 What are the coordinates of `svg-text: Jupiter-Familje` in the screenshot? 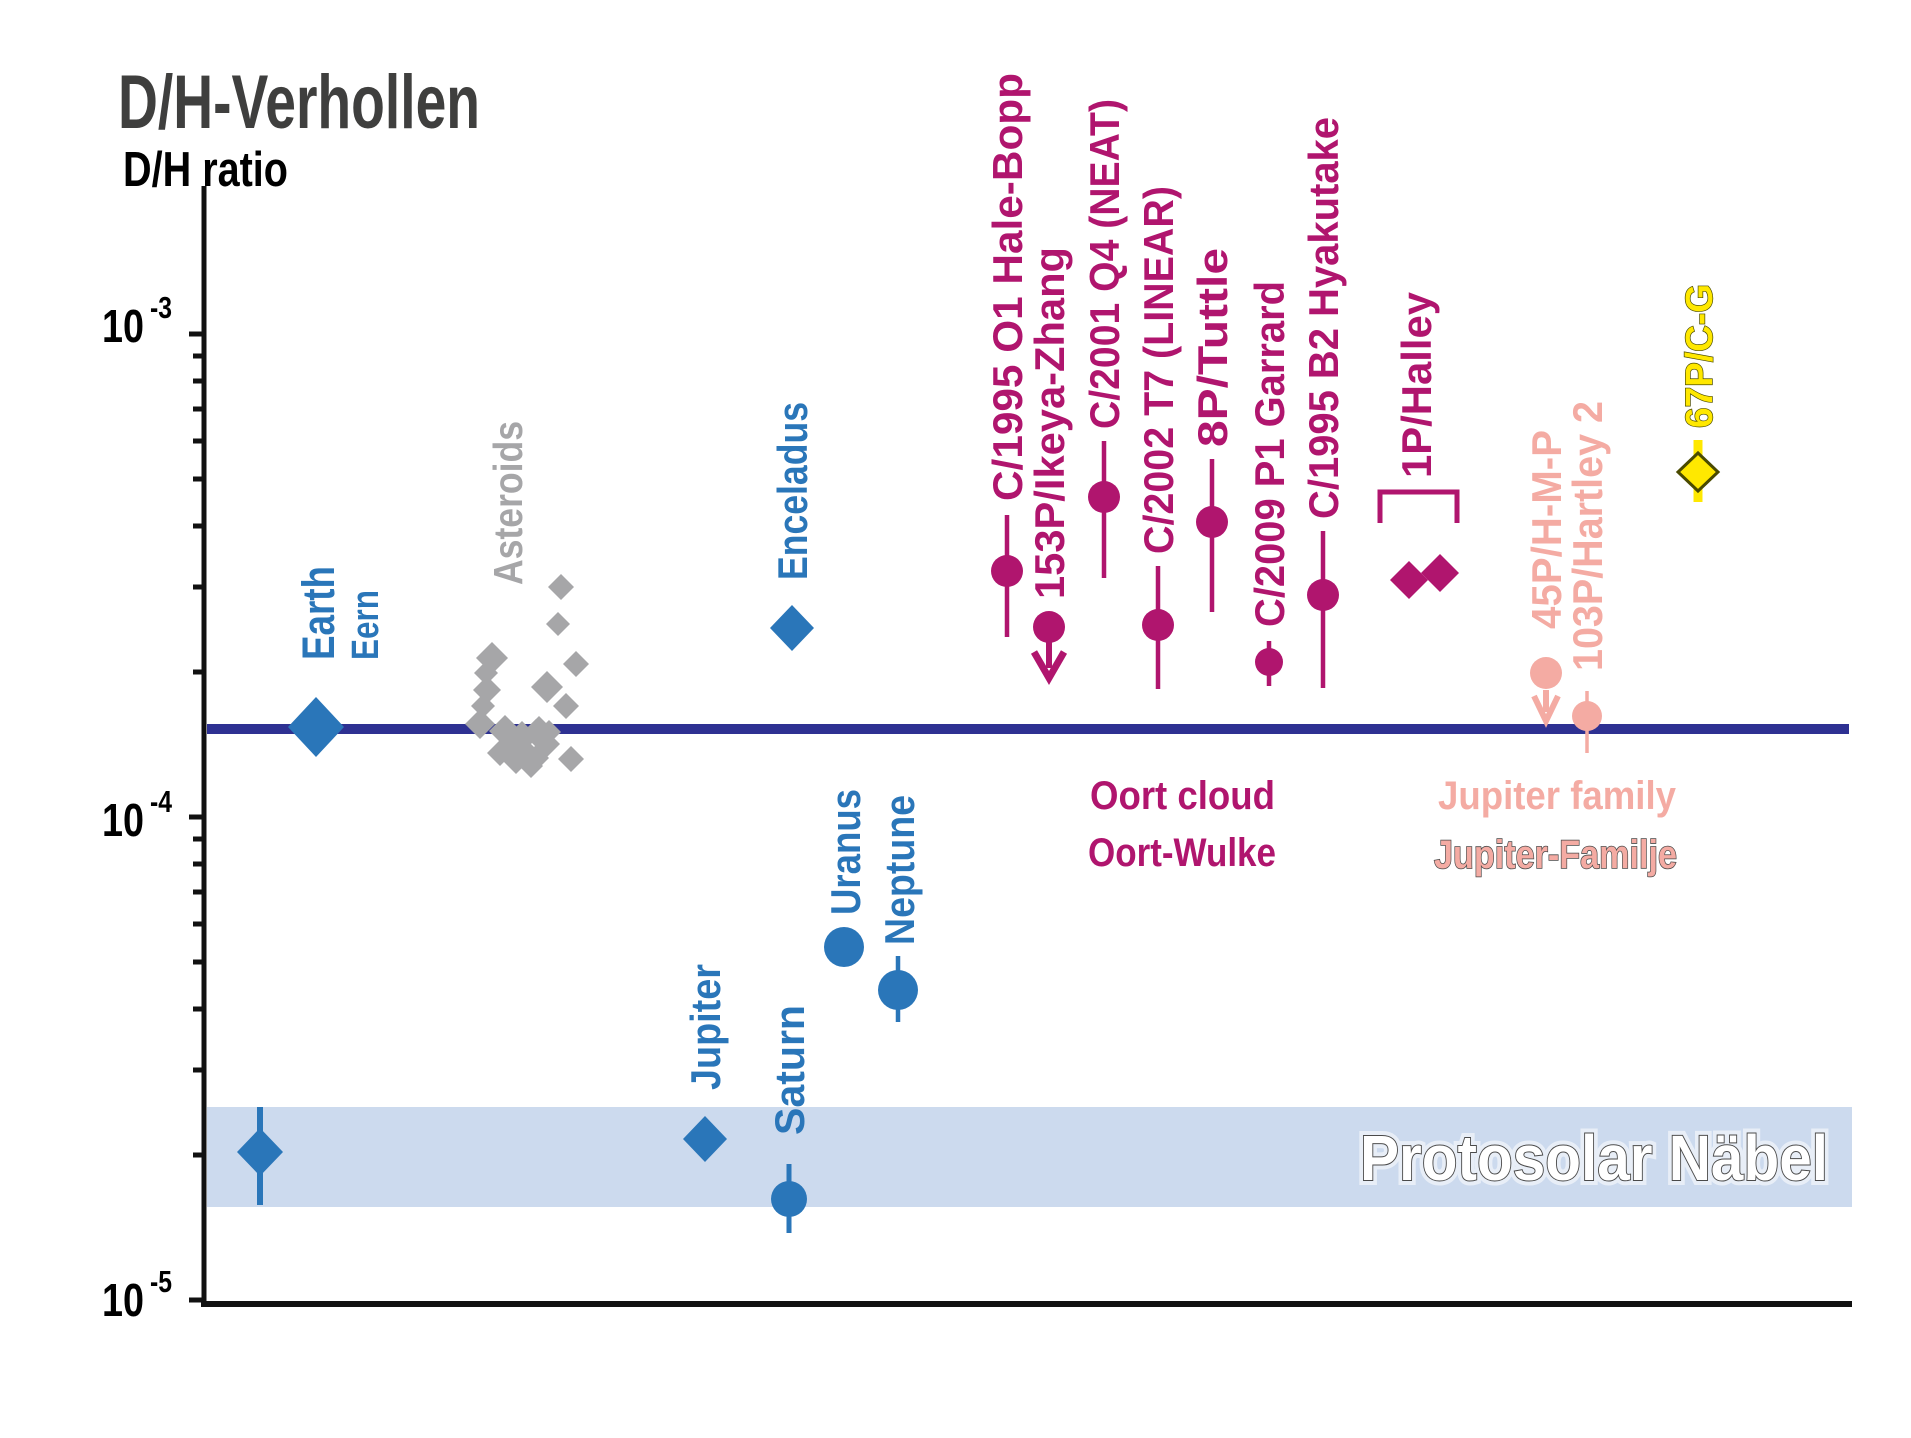 It's located at (1555, 855).